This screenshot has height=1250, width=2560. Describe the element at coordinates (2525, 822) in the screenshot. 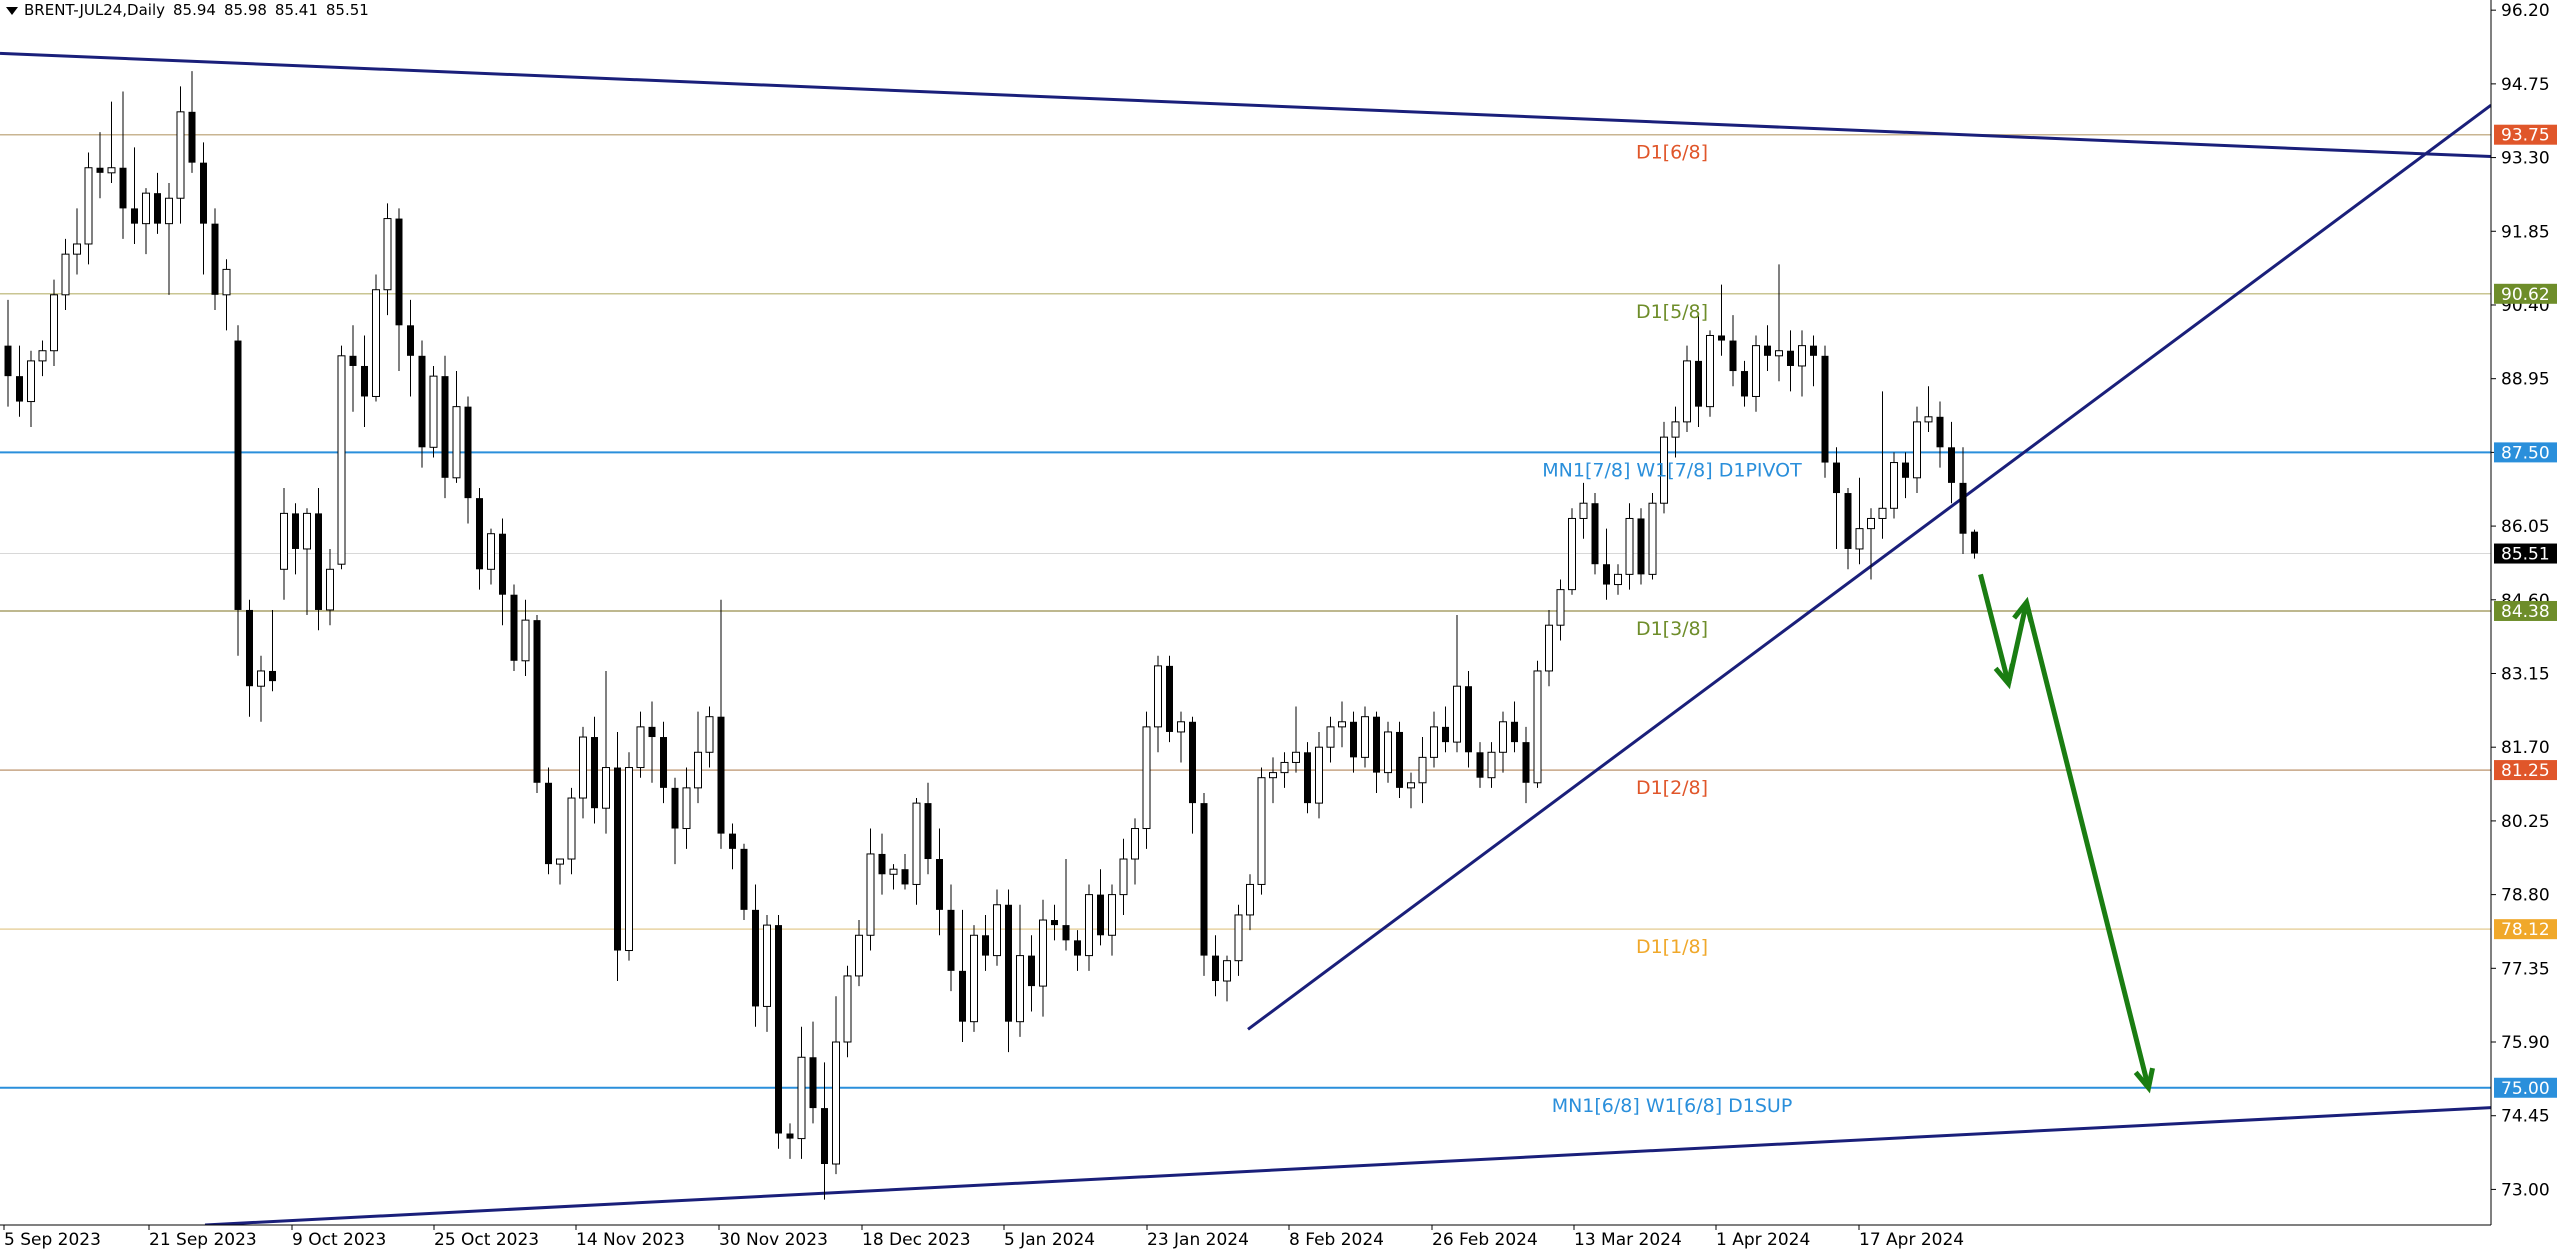

I see `price-axis-label: 80.25` at that location.